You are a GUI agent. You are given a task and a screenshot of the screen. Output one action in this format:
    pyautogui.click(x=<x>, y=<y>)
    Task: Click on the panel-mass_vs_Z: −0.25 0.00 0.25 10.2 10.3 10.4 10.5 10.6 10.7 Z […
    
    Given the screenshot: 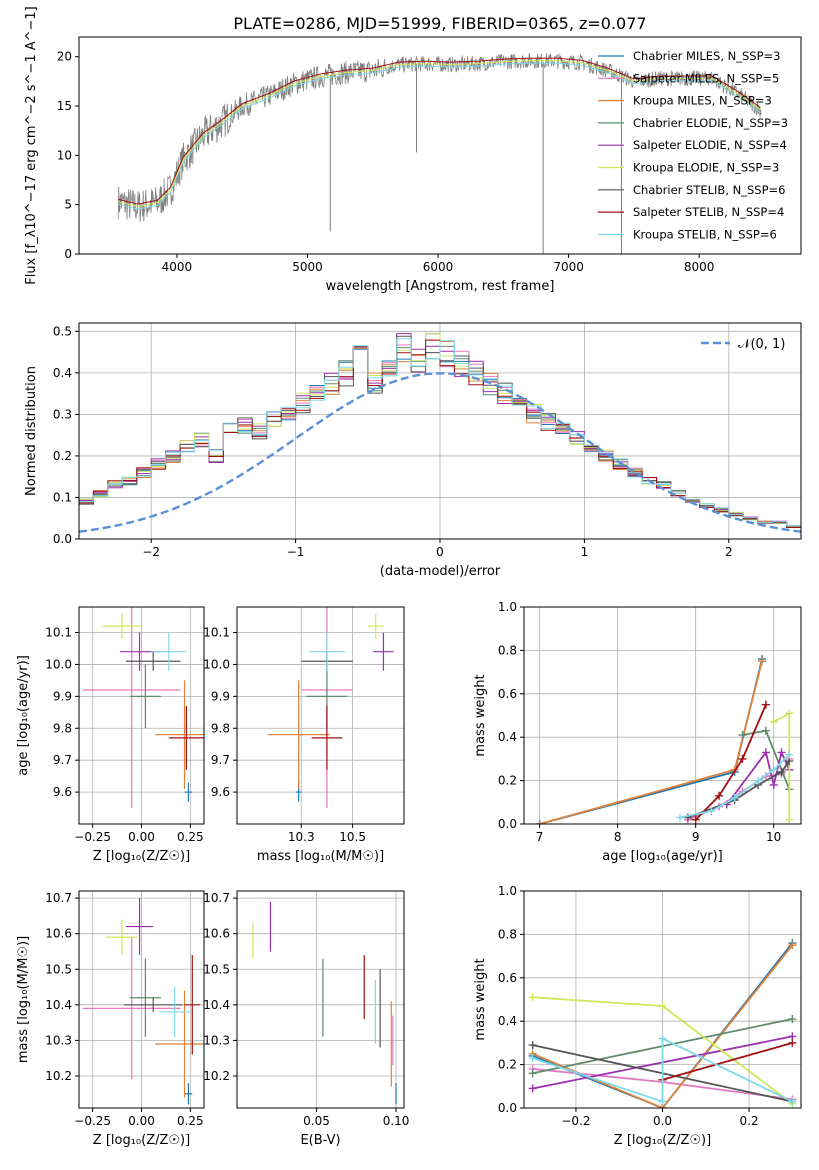 What is the action you would take?
    pyautogui.click(x=110, y=1019)
    